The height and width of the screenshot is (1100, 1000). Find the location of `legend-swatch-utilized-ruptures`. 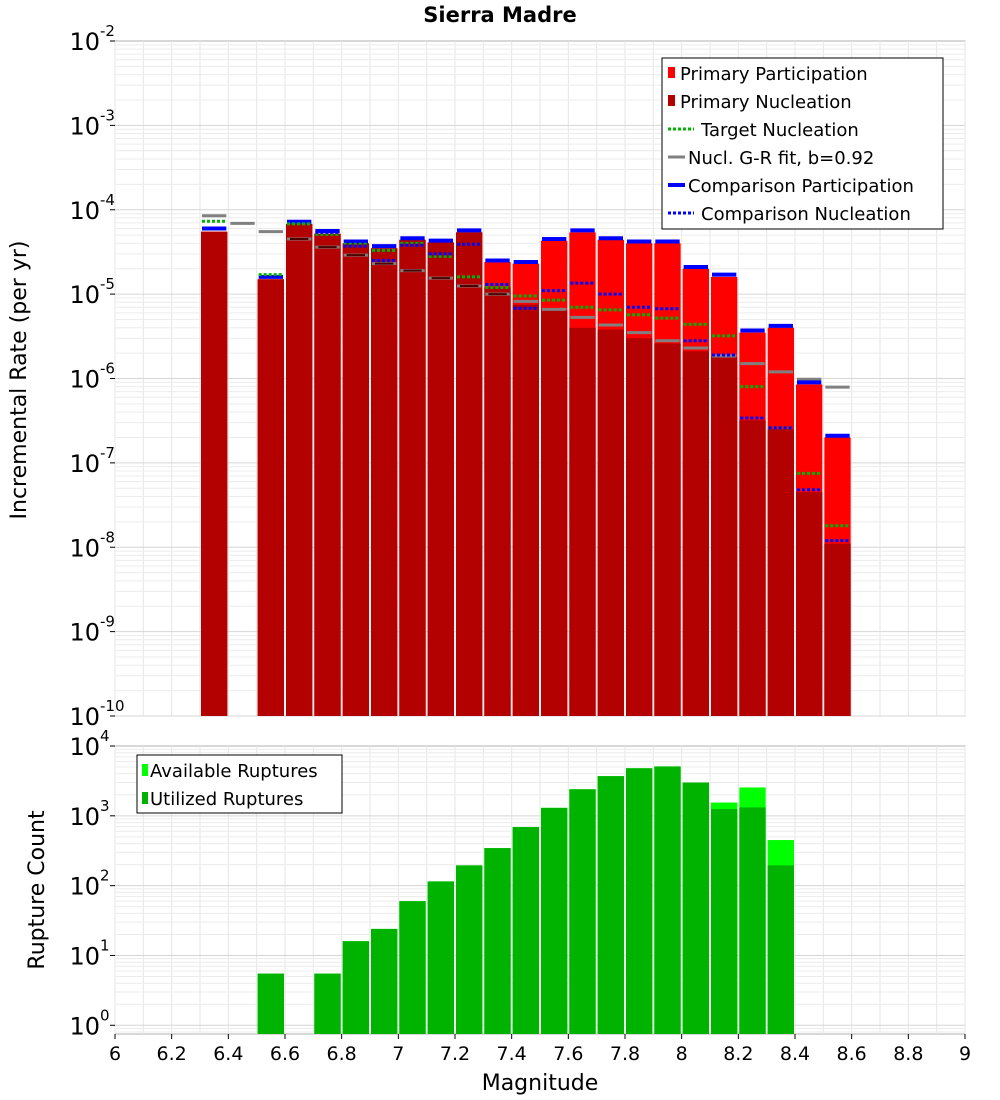

legend-swatch-utilized-ruptures is located at coordinates (145, 798).